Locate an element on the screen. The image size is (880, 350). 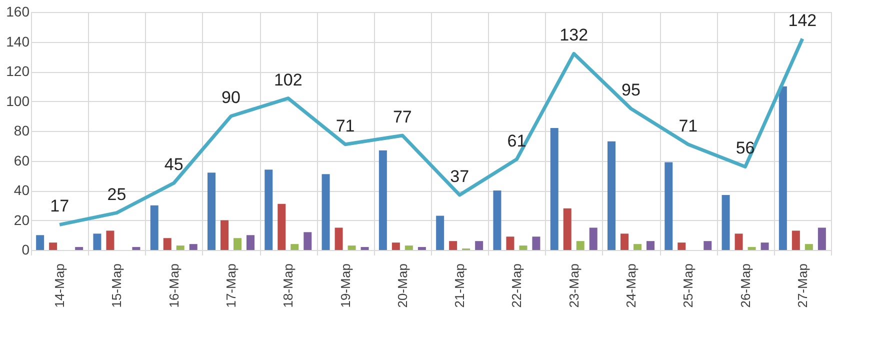
data-label: 95 is located at coordinates (631, 90).